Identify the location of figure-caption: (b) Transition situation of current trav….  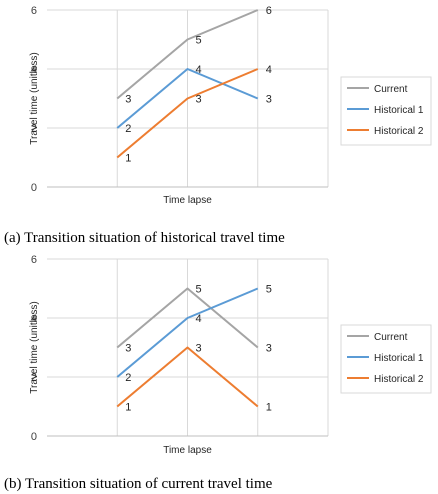
(138, 484).